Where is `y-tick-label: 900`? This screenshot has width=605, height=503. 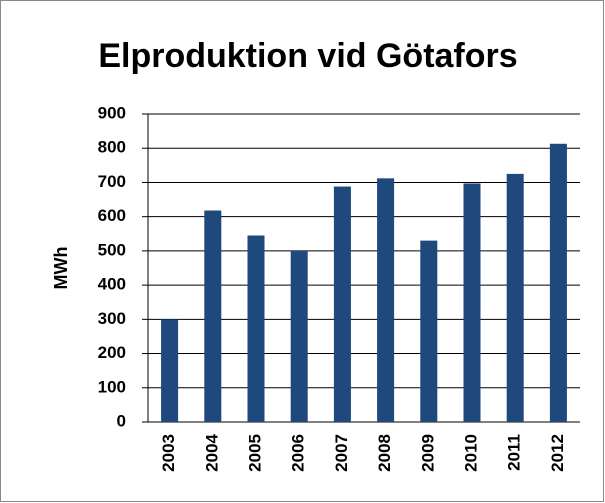
y-tick-label: 900 is located at coordinates (112, 112).